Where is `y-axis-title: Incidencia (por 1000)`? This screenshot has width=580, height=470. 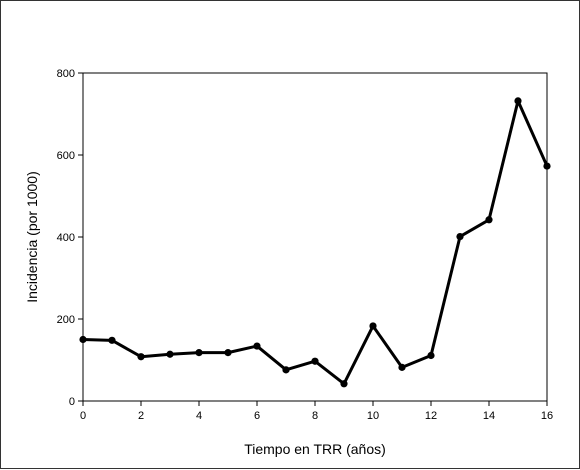 y-axis-title: Incidencia (por 1000) is located at coordinates (32, 237).